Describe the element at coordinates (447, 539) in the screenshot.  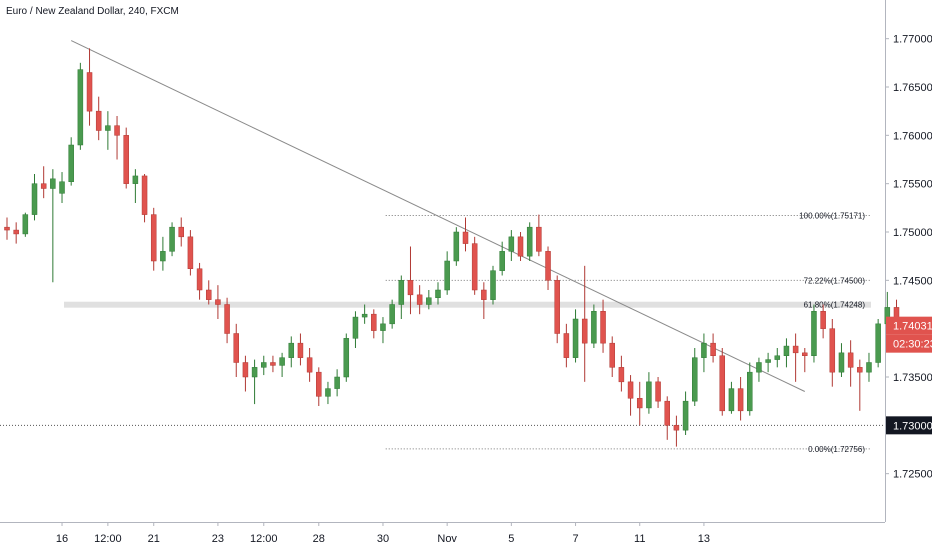
I see `x-tick-label: Nov` at that location.